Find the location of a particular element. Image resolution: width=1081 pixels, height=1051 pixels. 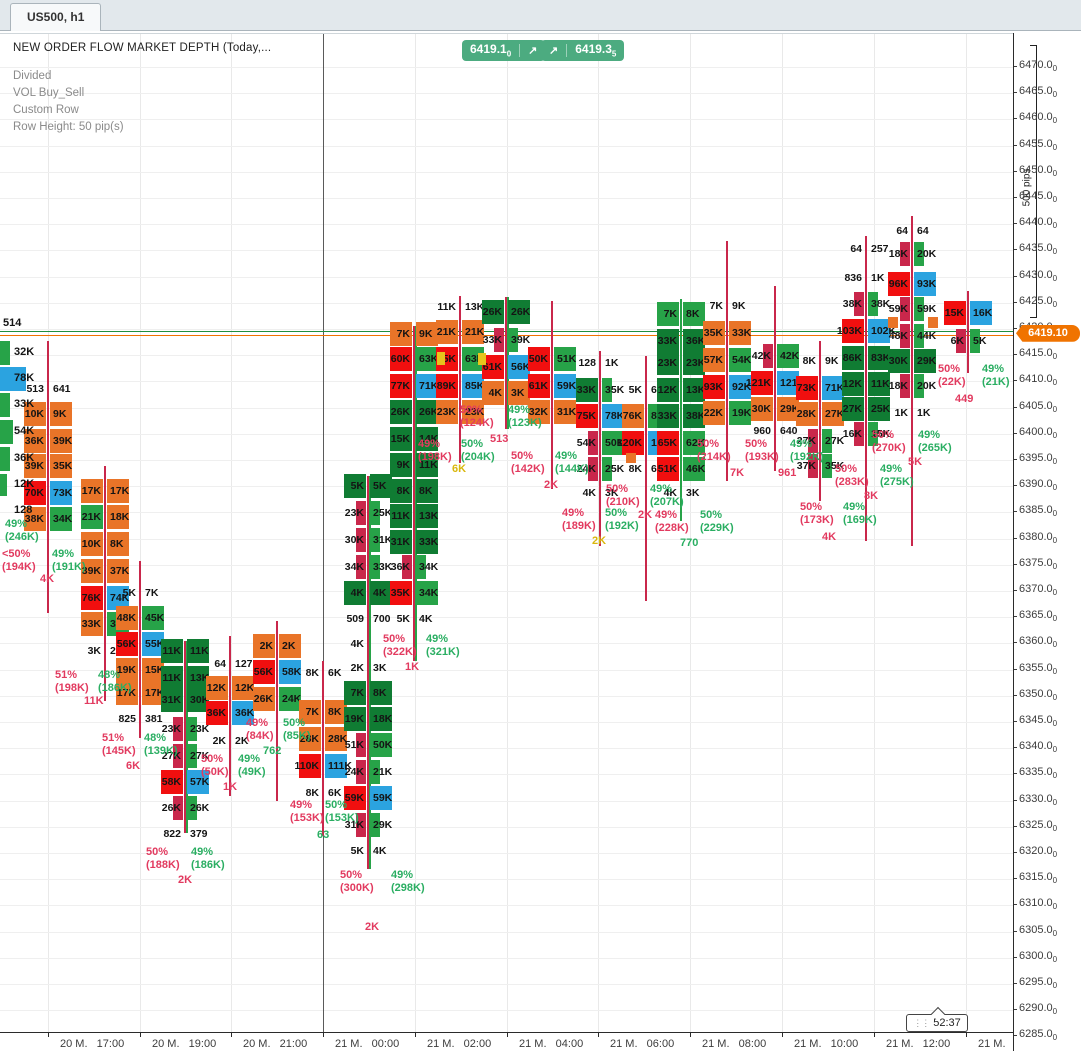

tab-us500-h1: US500, h1 is located at coordinates (56, 17).